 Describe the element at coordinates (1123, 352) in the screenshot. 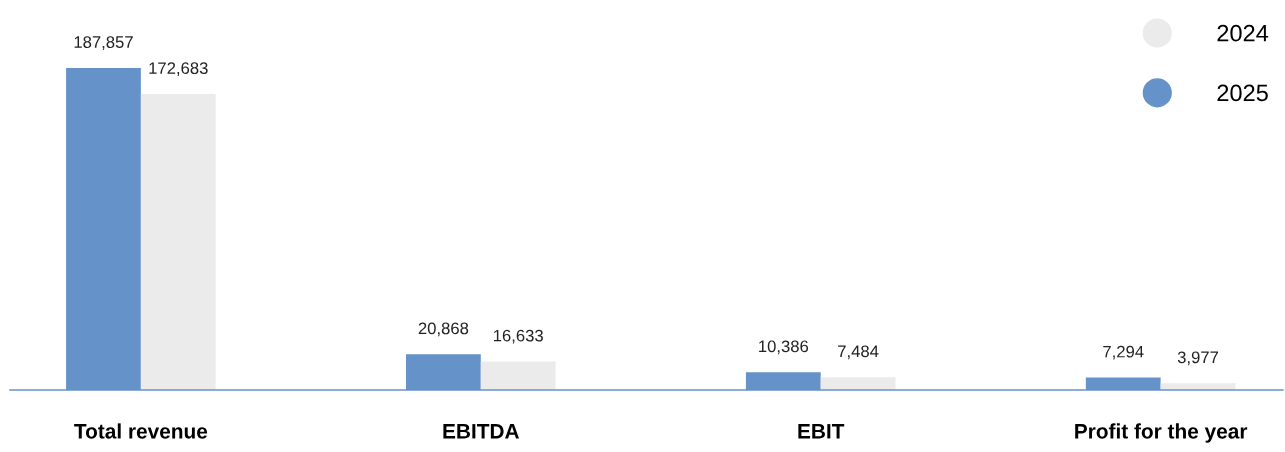

I see `data-label: 7,294` at that location.